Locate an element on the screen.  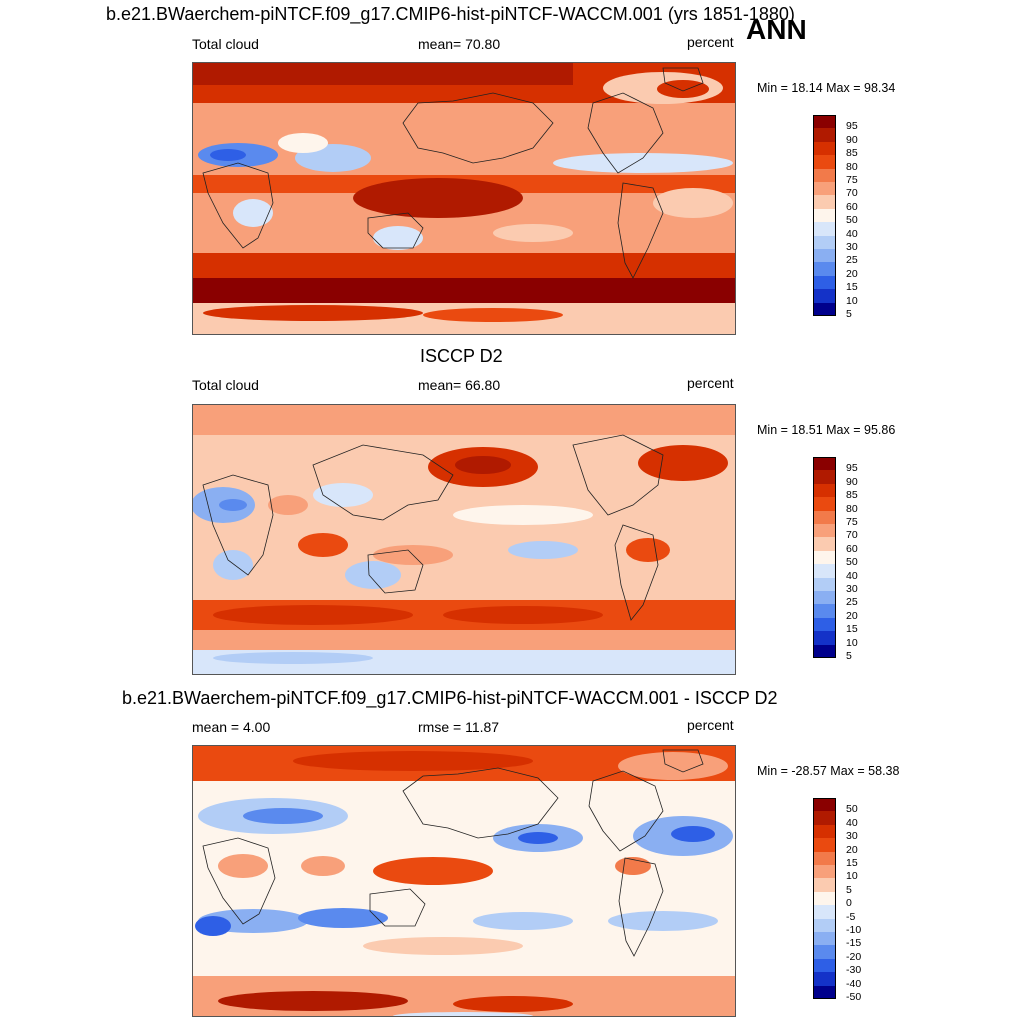
panel3-minmax: Min = -28.57 Max = 58.38 is located at coordinates (828, 771).